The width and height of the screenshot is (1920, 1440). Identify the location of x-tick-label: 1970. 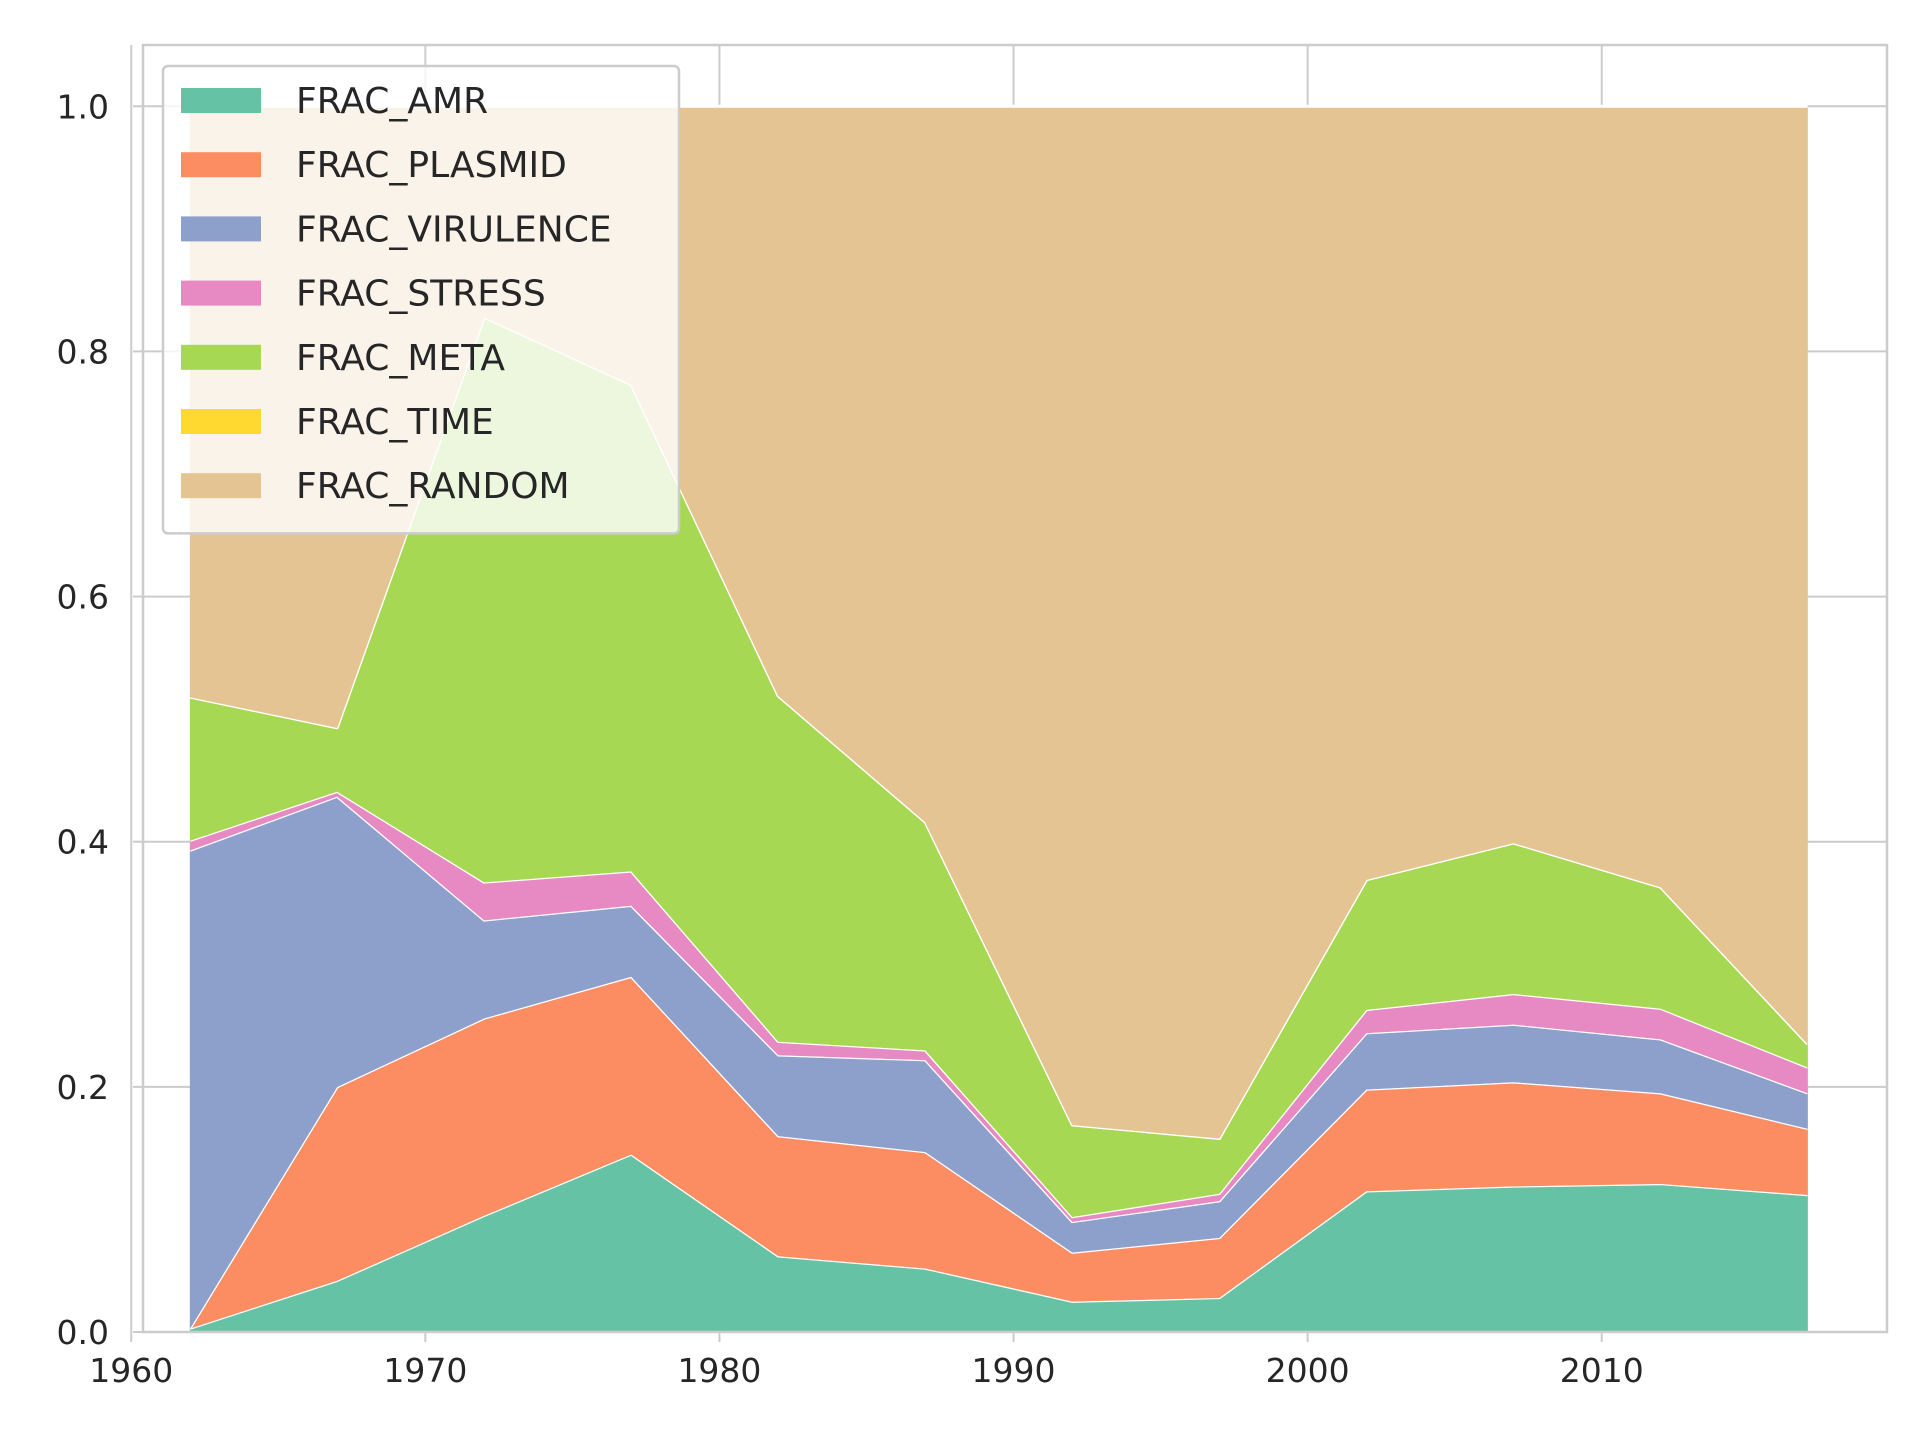
(425, 1370).